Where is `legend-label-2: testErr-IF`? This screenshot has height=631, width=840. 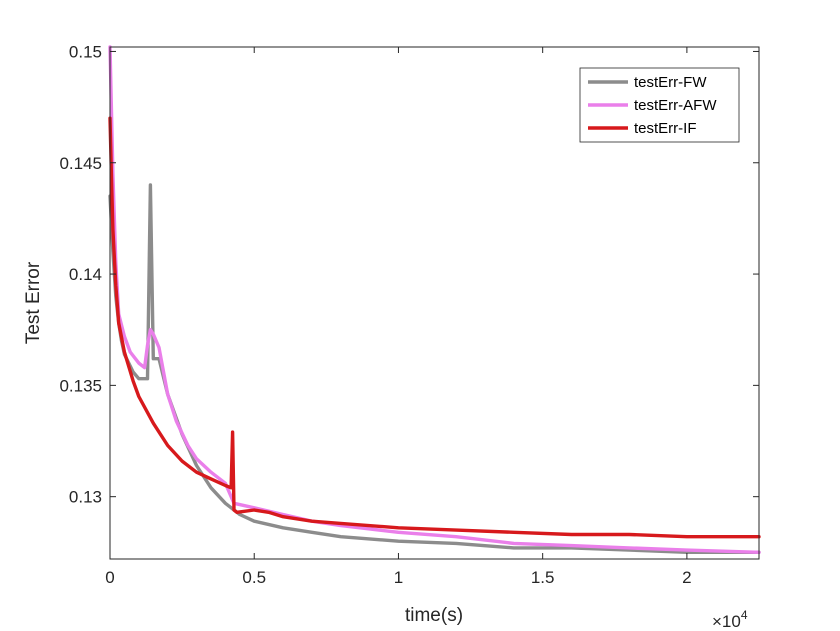 legend-label-2: testErr-IF is located at coordinates (665, 128).